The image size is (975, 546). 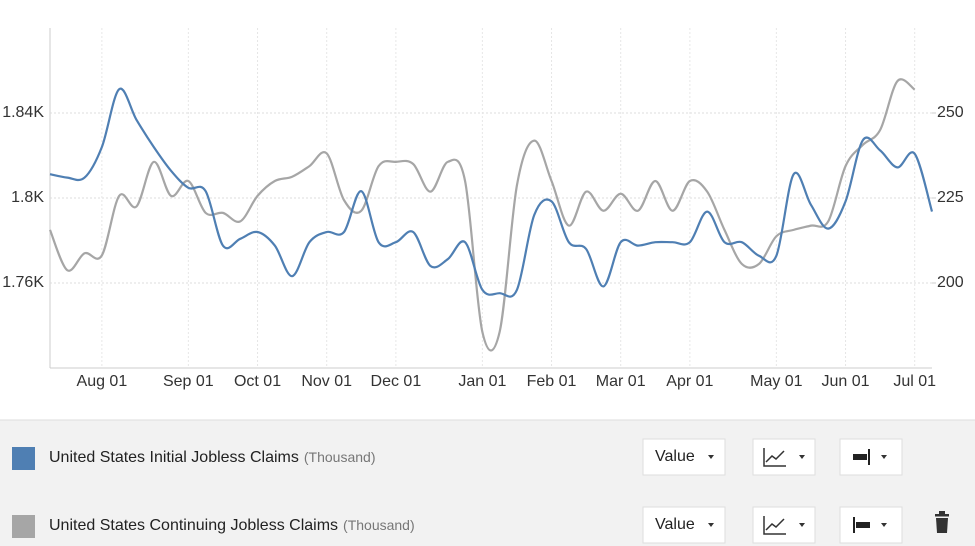 I want to click on x-tick-label: Feb 01, so click(x=552, y=381).